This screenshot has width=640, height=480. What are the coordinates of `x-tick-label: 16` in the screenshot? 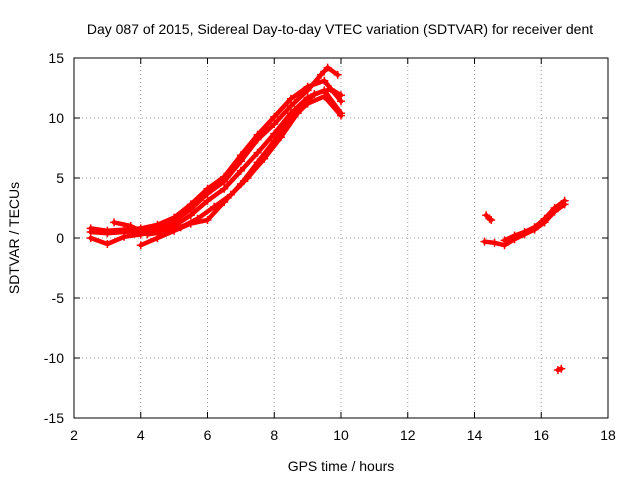 It's located at (541, 435).